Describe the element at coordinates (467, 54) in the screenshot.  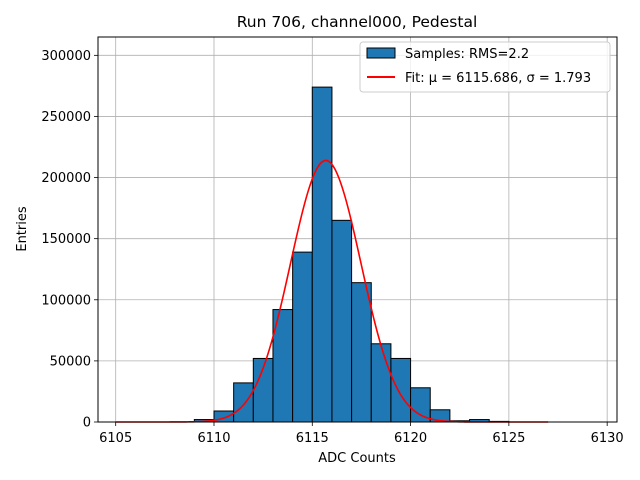
I see `legend-label-histogram: Samples: RMS=2.2` at that location.